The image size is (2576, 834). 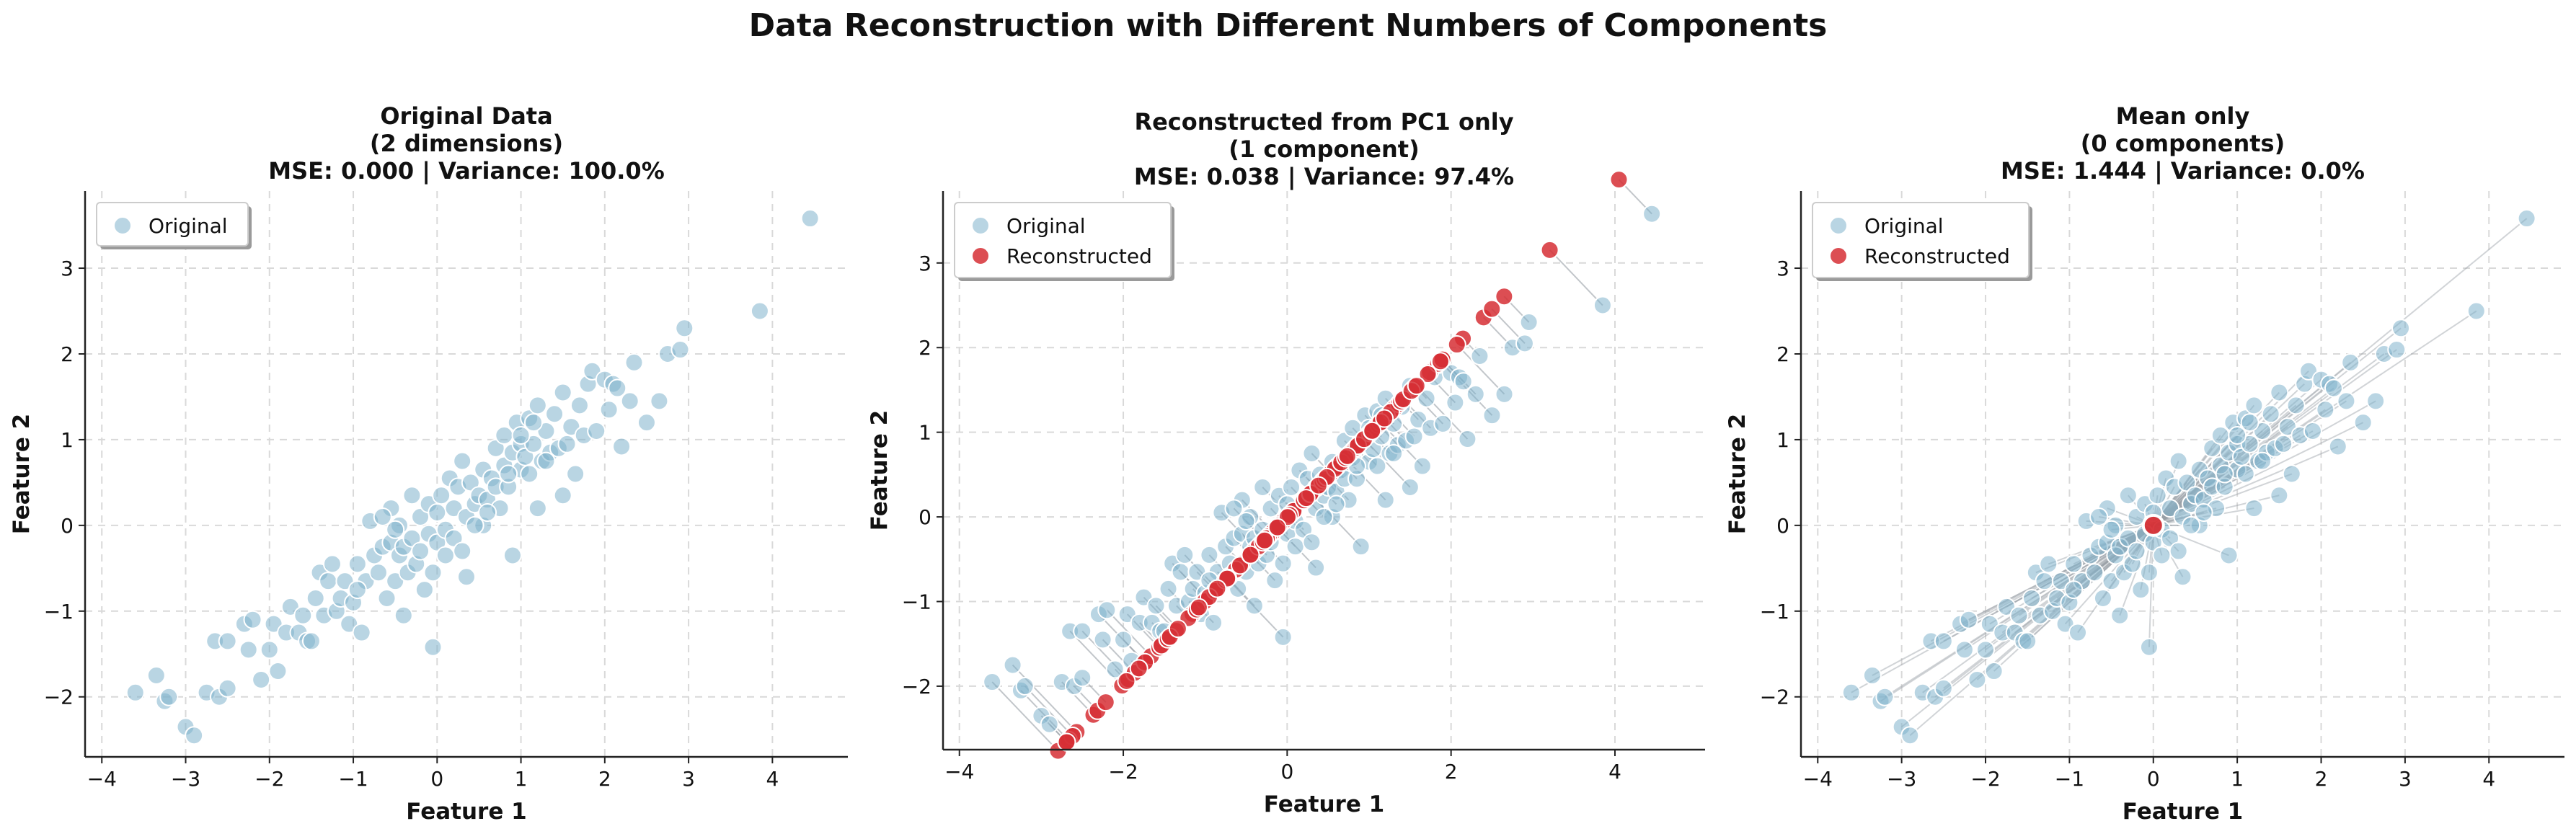 What do you see at coordinates (1324, 149) in the screenshot?
I see `panel-title-line: (1 component)` at bounding box center [1324, 149].